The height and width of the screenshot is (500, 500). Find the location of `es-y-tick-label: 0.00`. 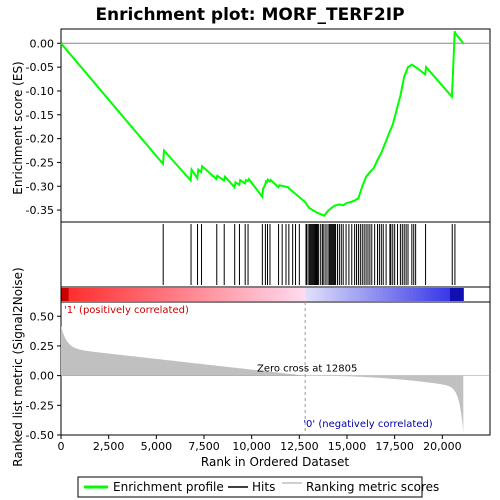

es-y-tick-label: 0.00 is located at coordinates (42, 43).